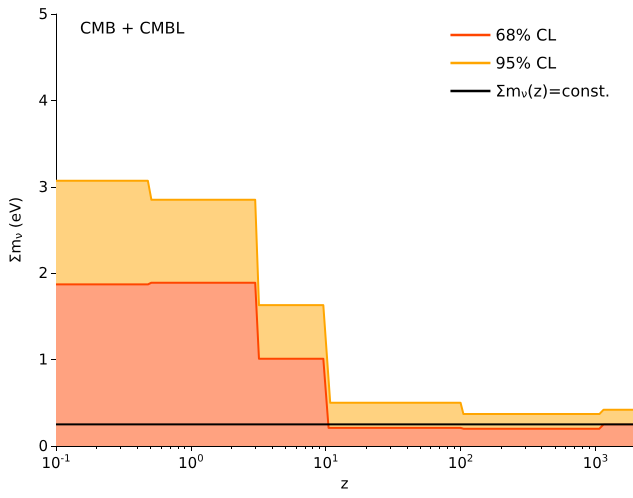 The height and width of the screenshot is (498, 633). Describe the element at coordinates (43, 14) in the screenshot. I see `y-tick-label: 5` at that location.